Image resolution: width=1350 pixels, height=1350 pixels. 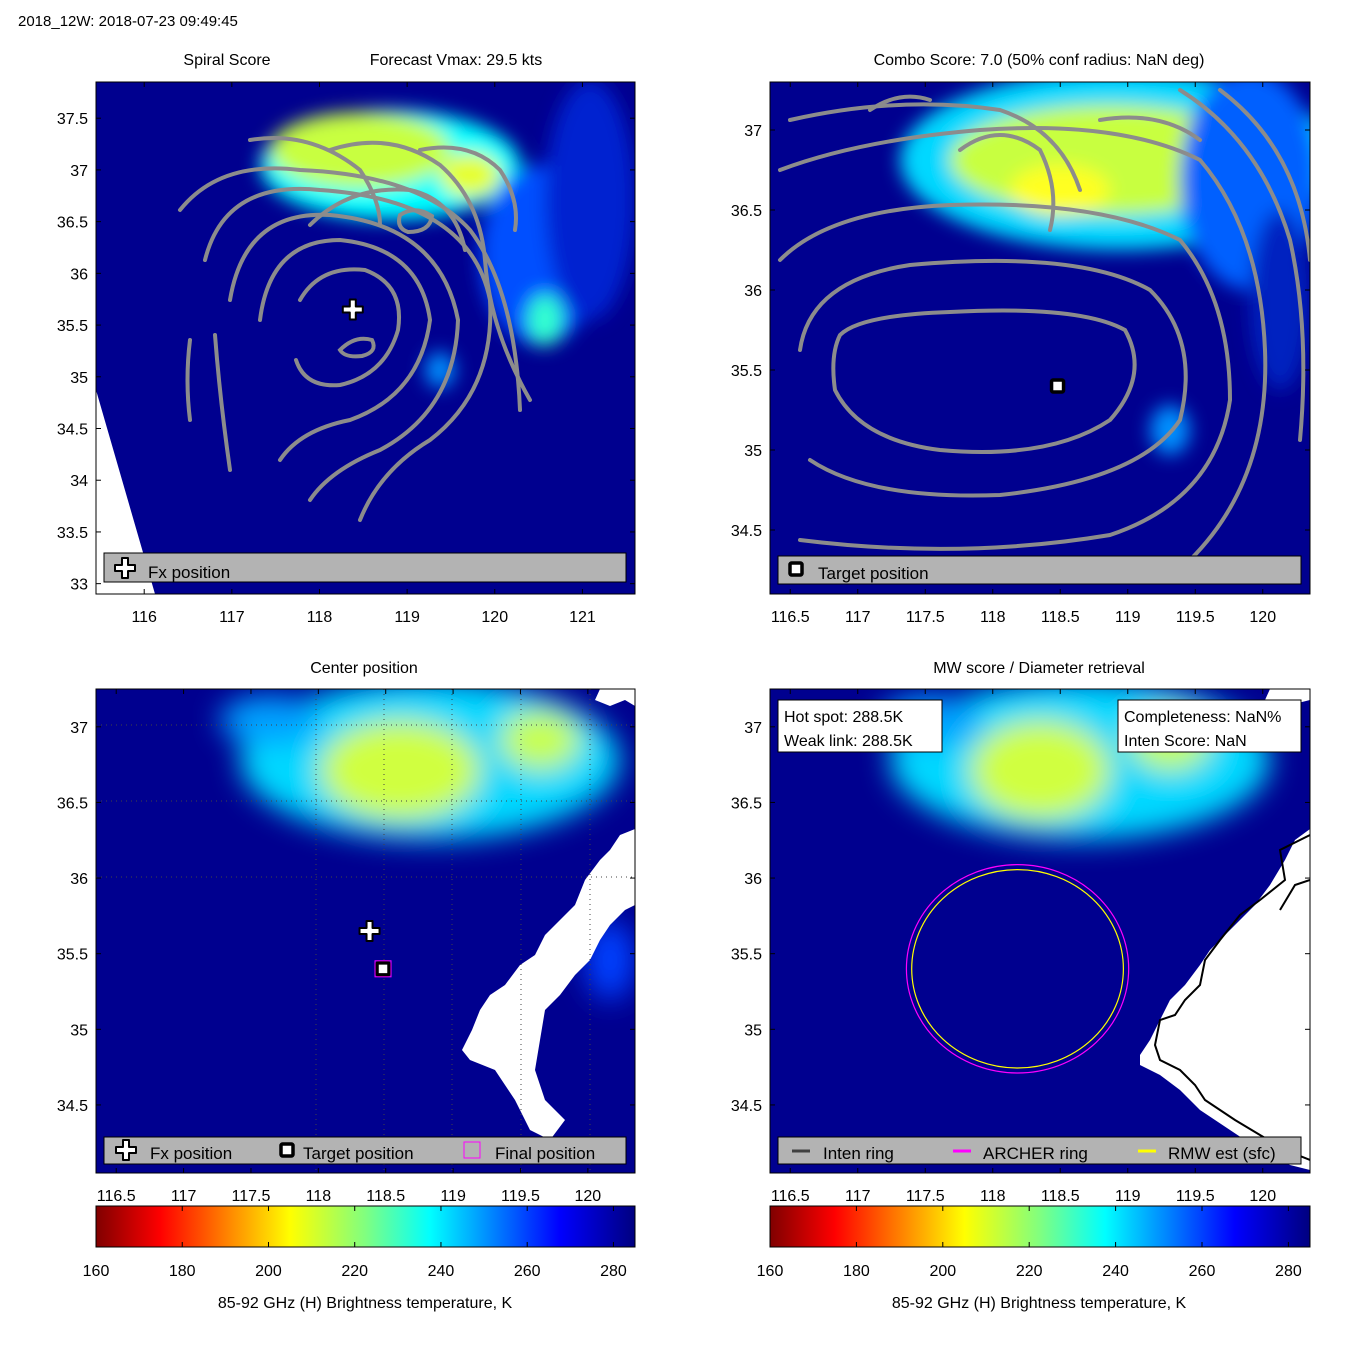 What do you see at coordinates (72, 533) in the screenshot?
I see `spiral-ytick-label: 33.5` at bounding box center [72, 533].